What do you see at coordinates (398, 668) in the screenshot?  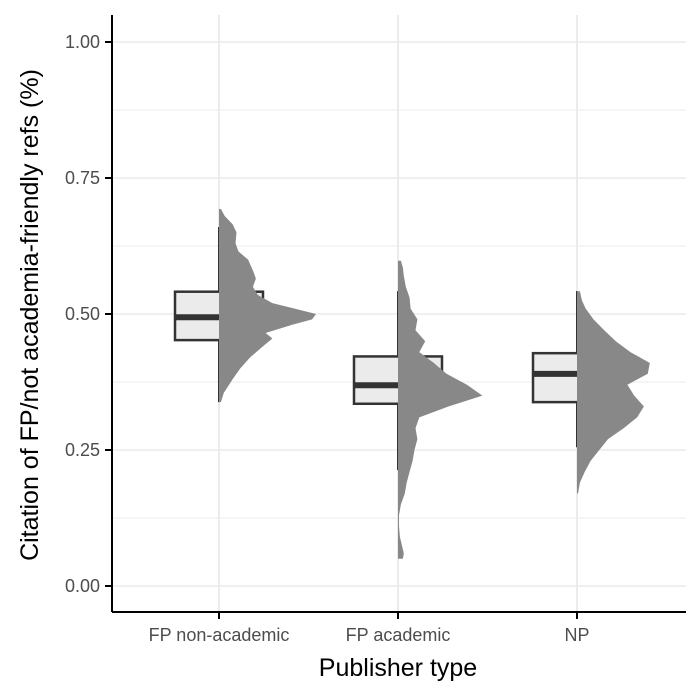 I see `x-axis-title: Publisher type` at bounding box center [398, 668].